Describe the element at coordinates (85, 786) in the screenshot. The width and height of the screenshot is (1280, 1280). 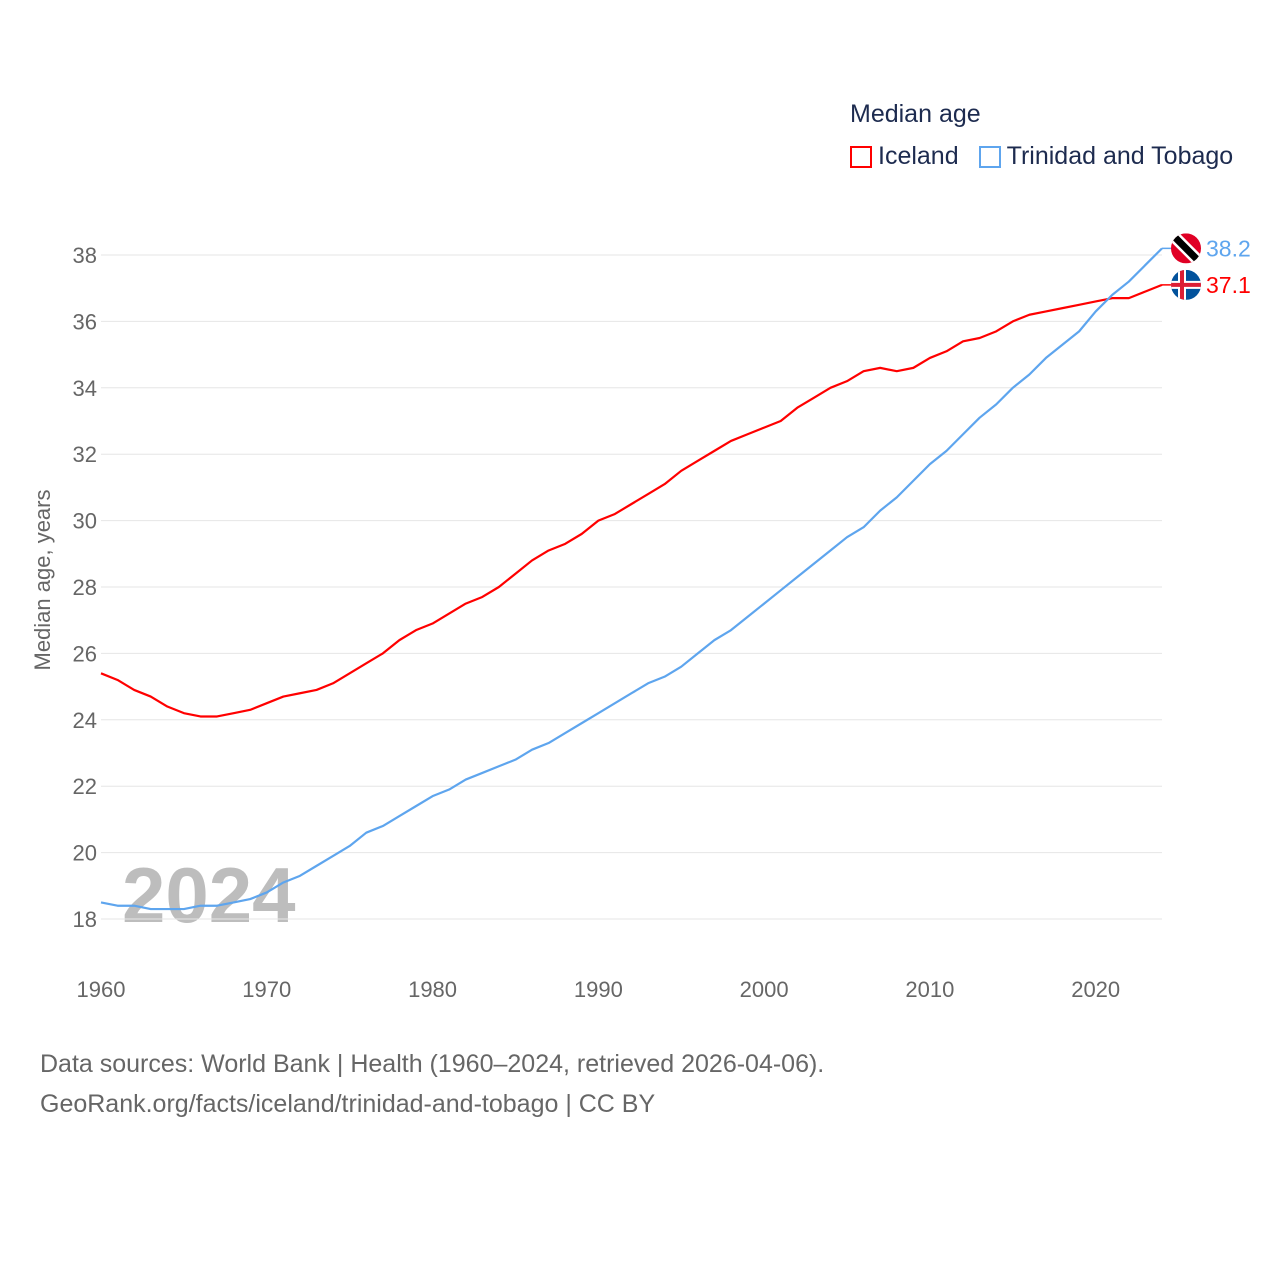
I see `y-tick-label: 22` at that location.